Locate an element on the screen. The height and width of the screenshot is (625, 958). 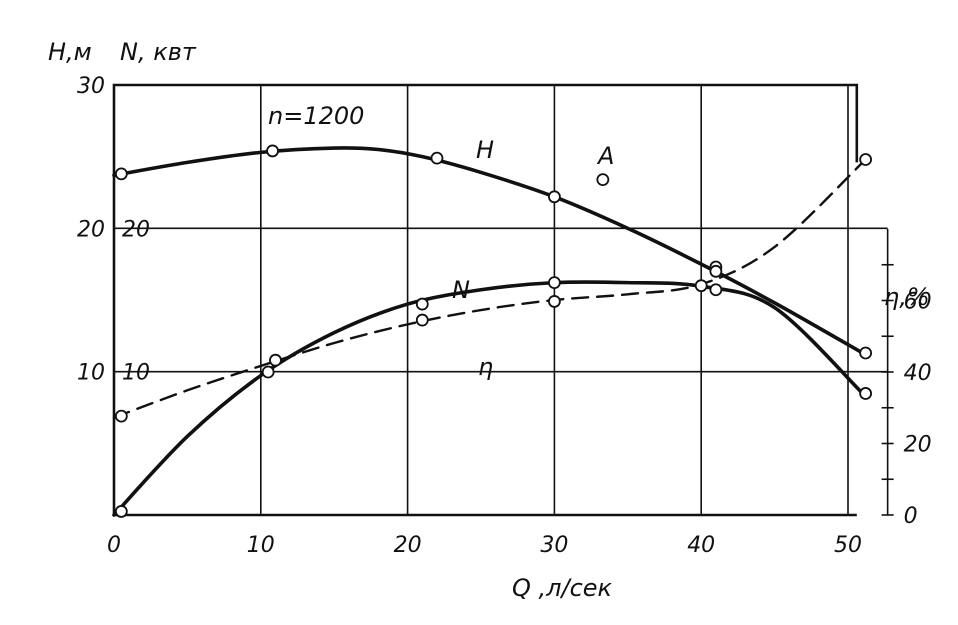
y-axis-label-eta: η,% is located at coordinates (907, 297).